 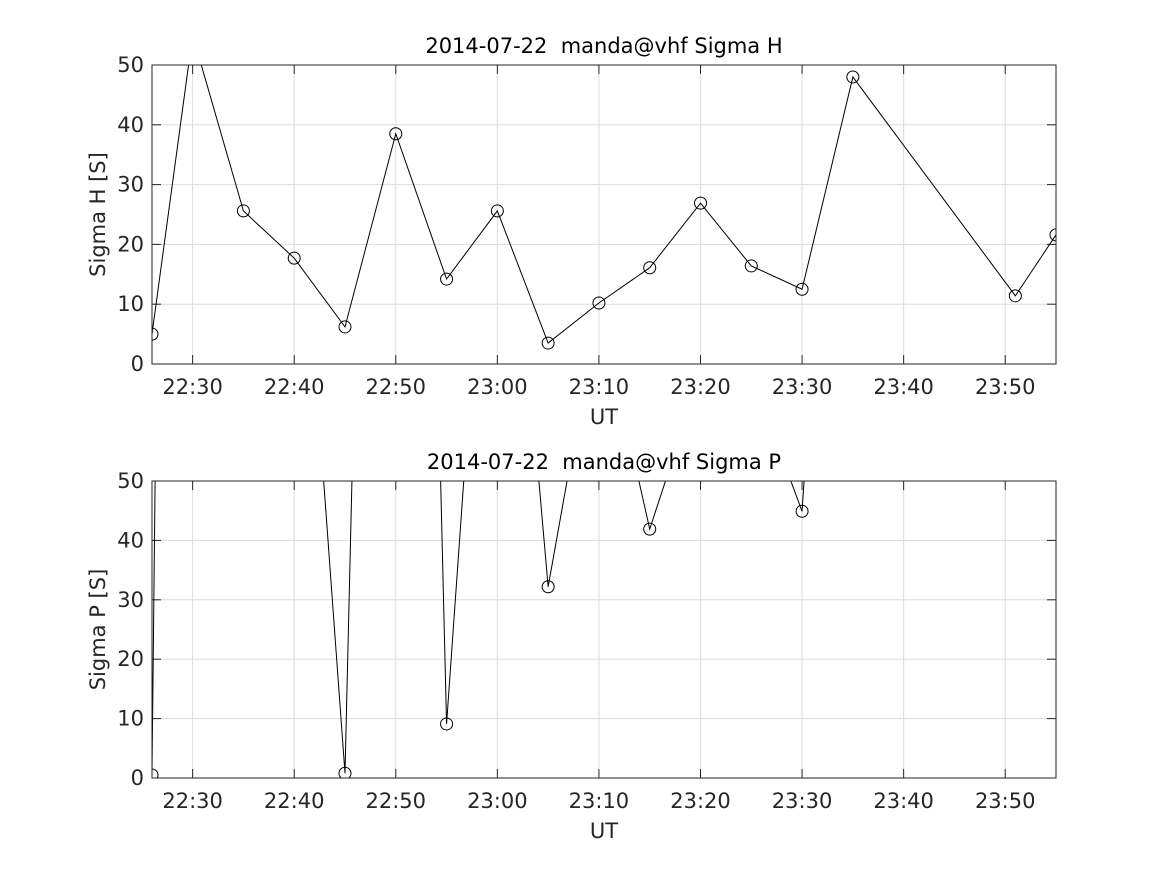 I want to click on chart-title: 2014-07-22 manda@vhf Sigma P, so click(x=604, y=462).